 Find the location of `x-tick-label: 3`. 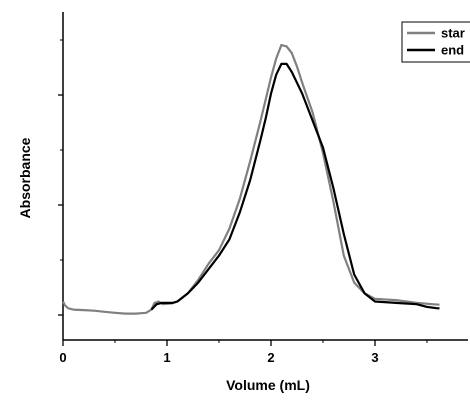

x-tick-label: 3 is located at coordinates (374, 357).